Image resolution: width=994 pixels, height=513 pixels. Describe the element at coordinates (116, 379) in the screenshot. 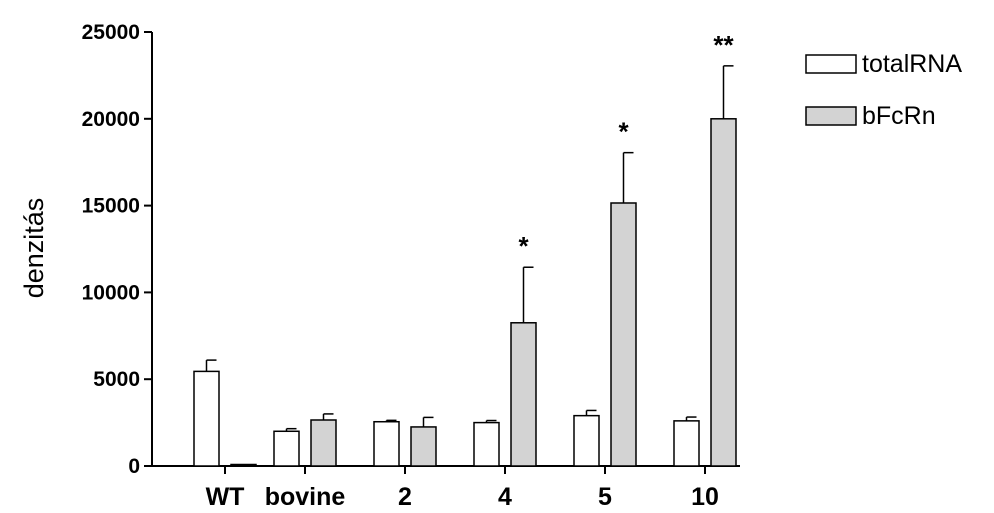

I see `y-tick-label: 5000` at that location.